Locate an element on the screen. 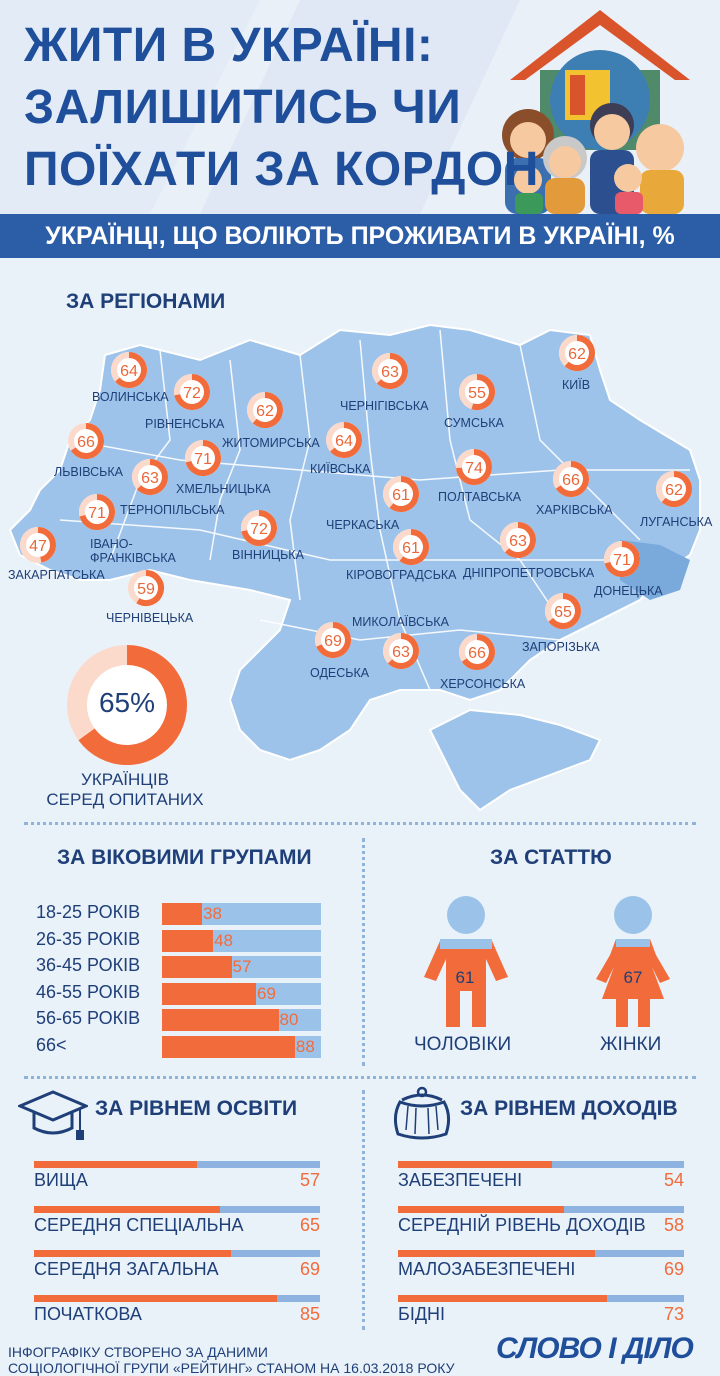 Image resolution: width=720 pixels, height=1376 pixels. region-donut-7: 47 is located at coordinates (38, 545).